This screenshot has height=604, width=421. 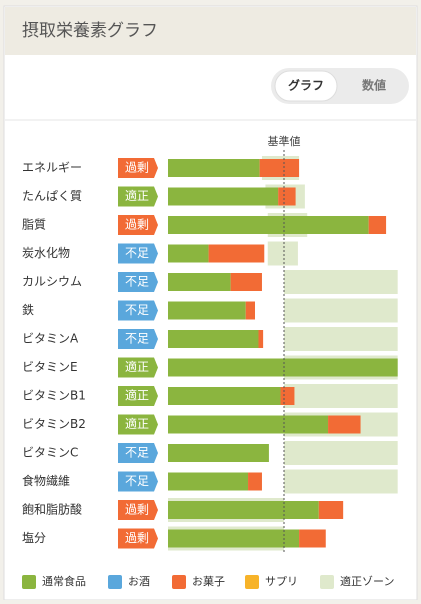 I want to click on row-label: ビタミンC, so click(x=50, y=453).